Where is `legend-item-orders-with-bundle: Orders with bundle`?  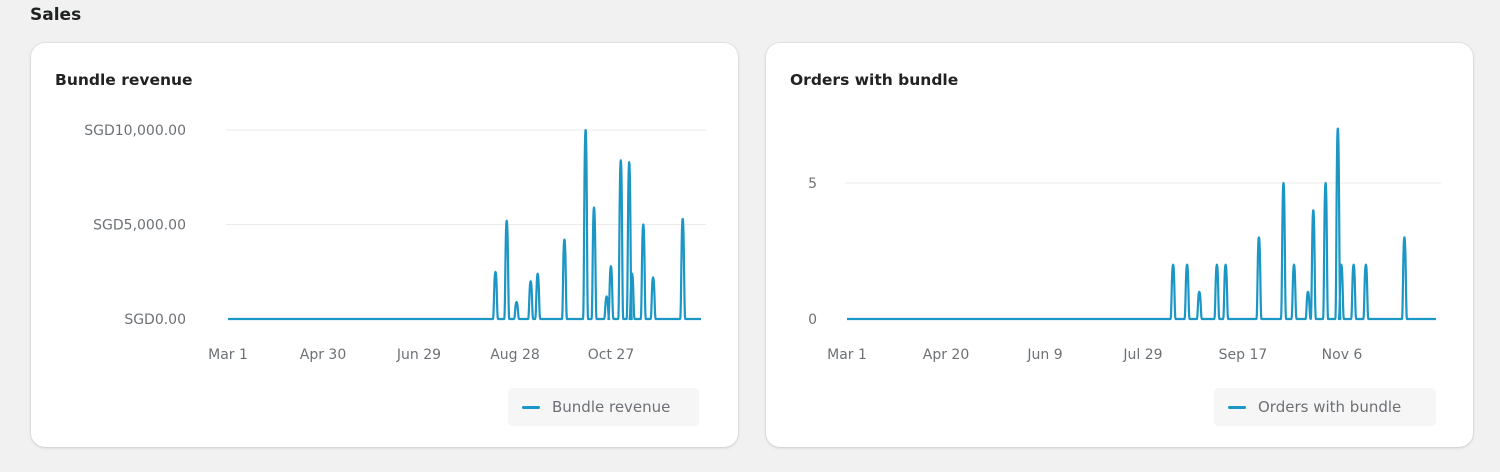
legend-item-orders-with-bundle: Orders with bundle is located at coordinates (1325, 407).